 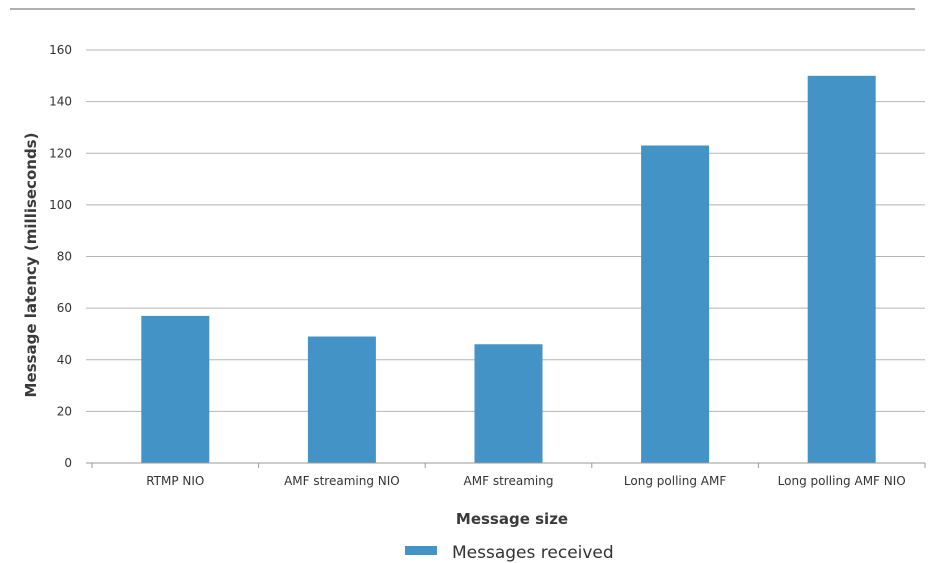 I want to click on y-tick-label: 100, so click(x=60, y=205).